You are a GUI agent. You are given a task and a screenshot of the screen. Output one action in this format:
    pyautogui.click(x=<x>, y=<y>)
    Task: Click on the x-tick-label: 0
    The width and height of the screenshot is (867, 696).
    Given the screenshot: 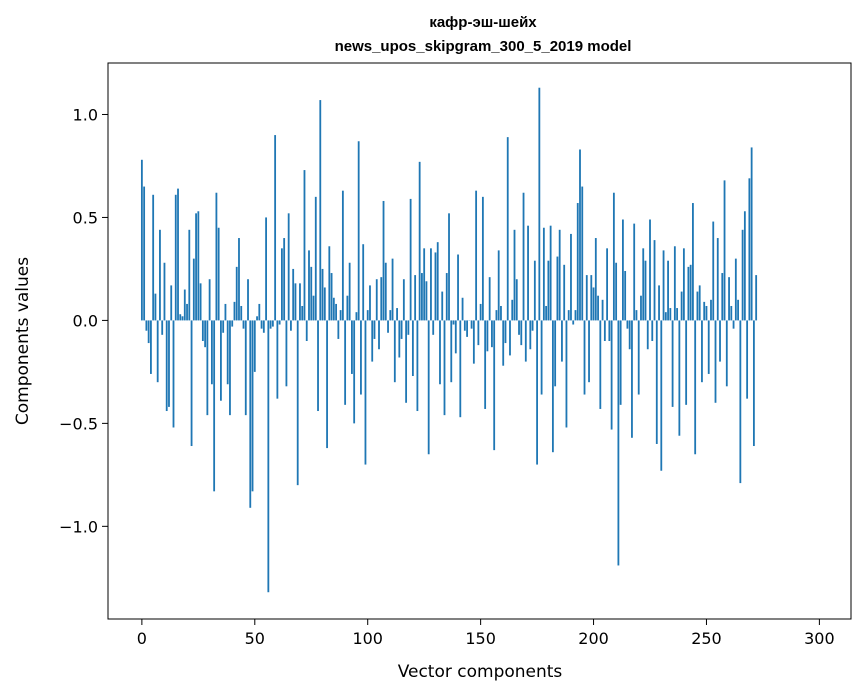 What is the action you would take?
    pyautogui.click(x=142, y=638)
    